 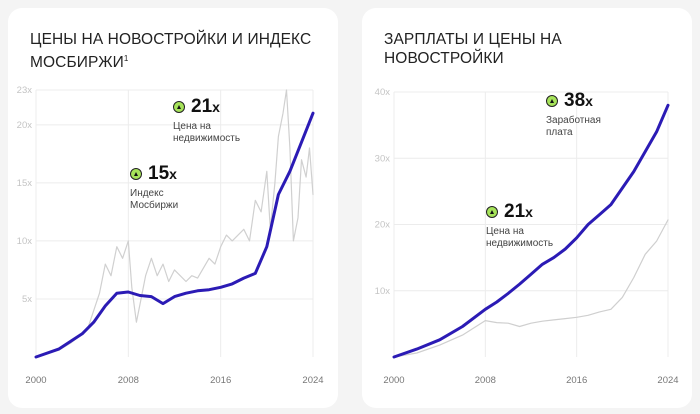 What do you see at coordinates (154, 205) in the screenshot?
I see `annotation-label: Мосбиржи` at bounding box center [154, 205].